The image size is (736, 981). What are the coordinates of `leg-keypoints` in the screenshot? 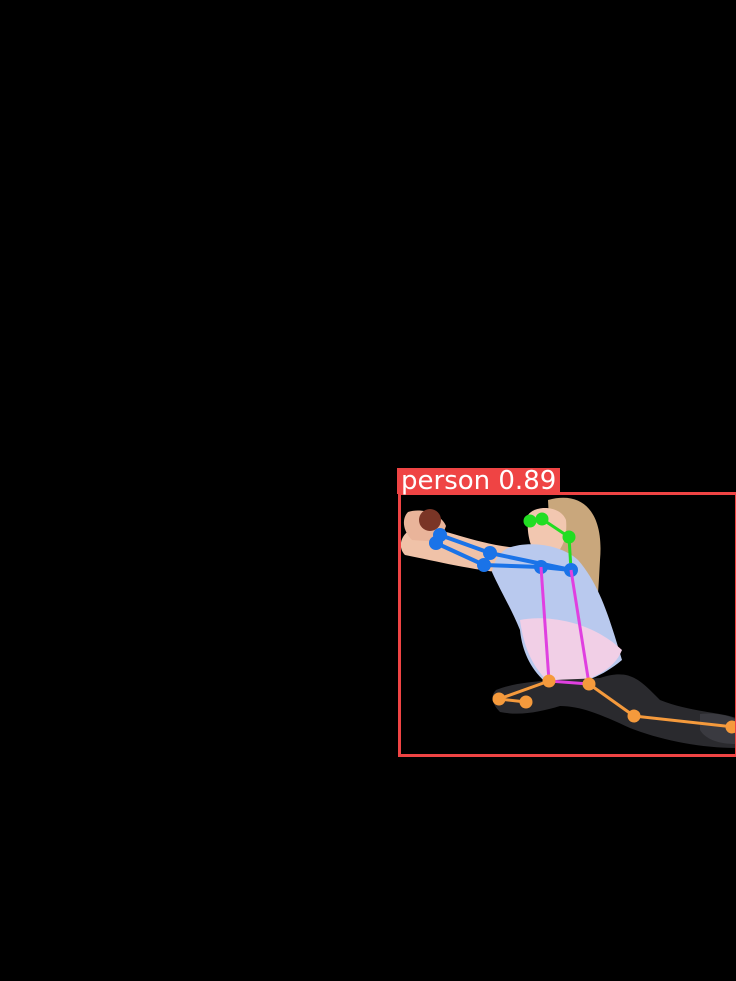 It's located at (614, 704).